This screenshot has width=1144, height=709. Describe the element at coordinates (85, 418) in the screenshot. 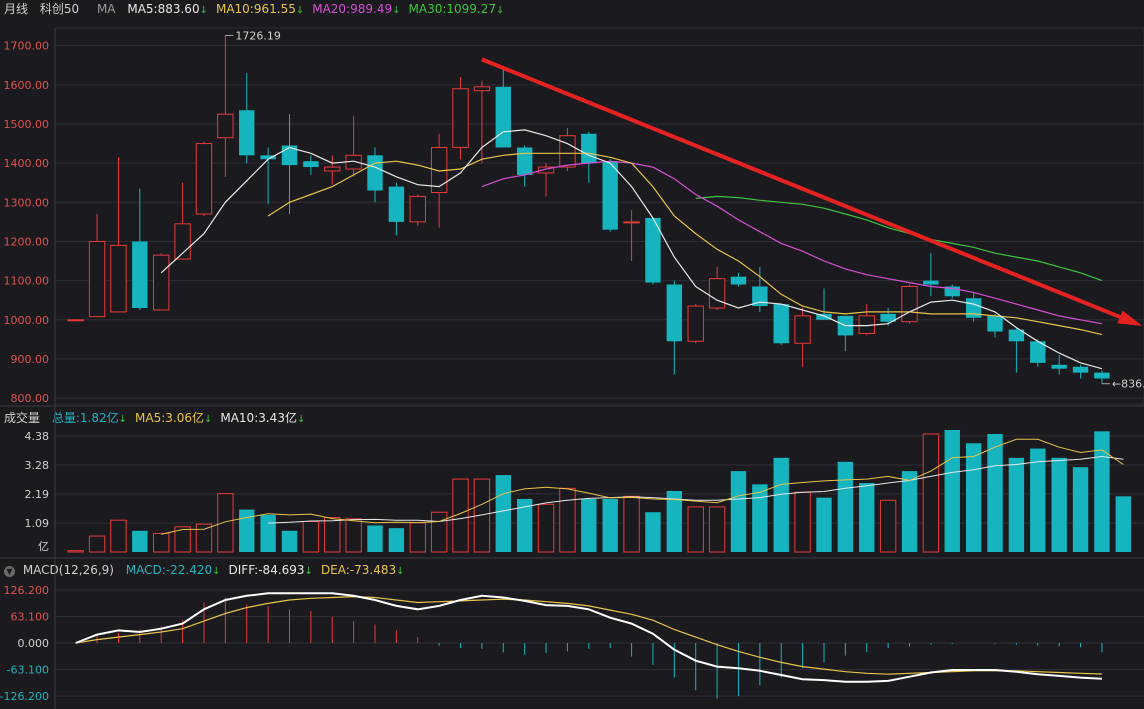

I see `legend-value: 总量:1.82亿` at that location.